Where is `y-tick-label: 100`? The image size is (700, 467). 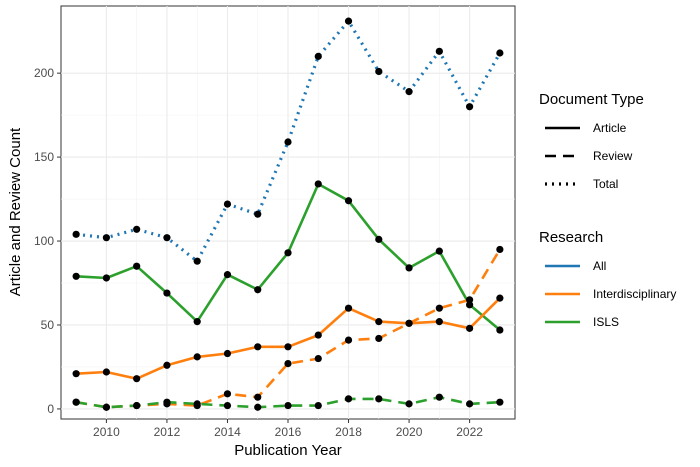 y-tick-label: 100 is located at coordinates (44, 241).